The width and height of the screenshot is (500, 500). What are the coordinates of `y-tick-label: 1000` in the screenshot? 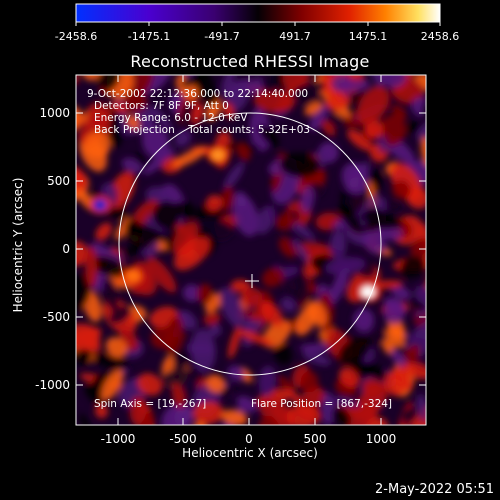 It's located at (54, 113).